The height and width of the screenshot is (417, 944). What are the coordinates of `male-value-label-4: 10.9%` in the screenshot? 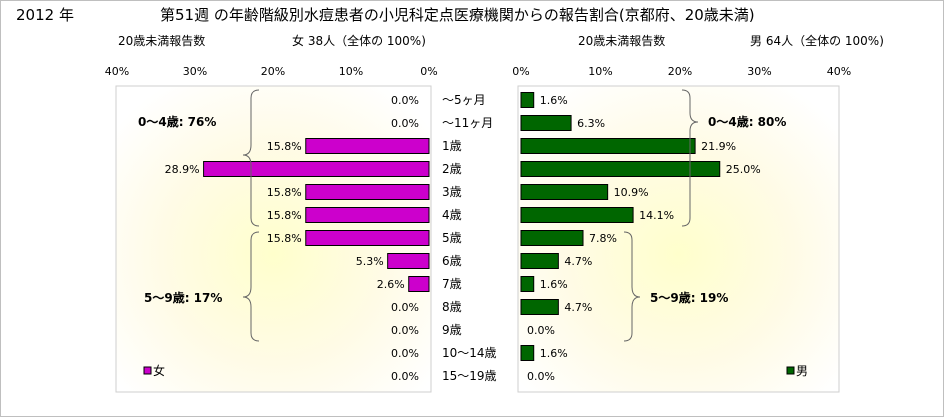 It's located at (631, 192).